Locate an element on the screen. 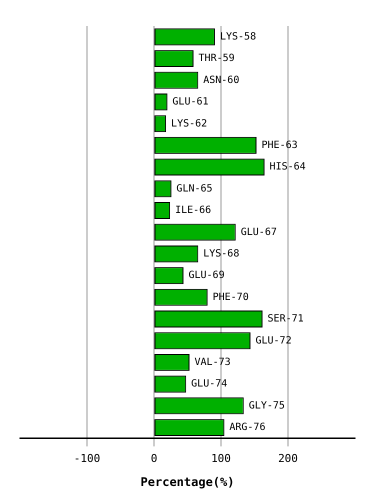  y-tick-label: PHE-70 is located at coordinates (230, 297).